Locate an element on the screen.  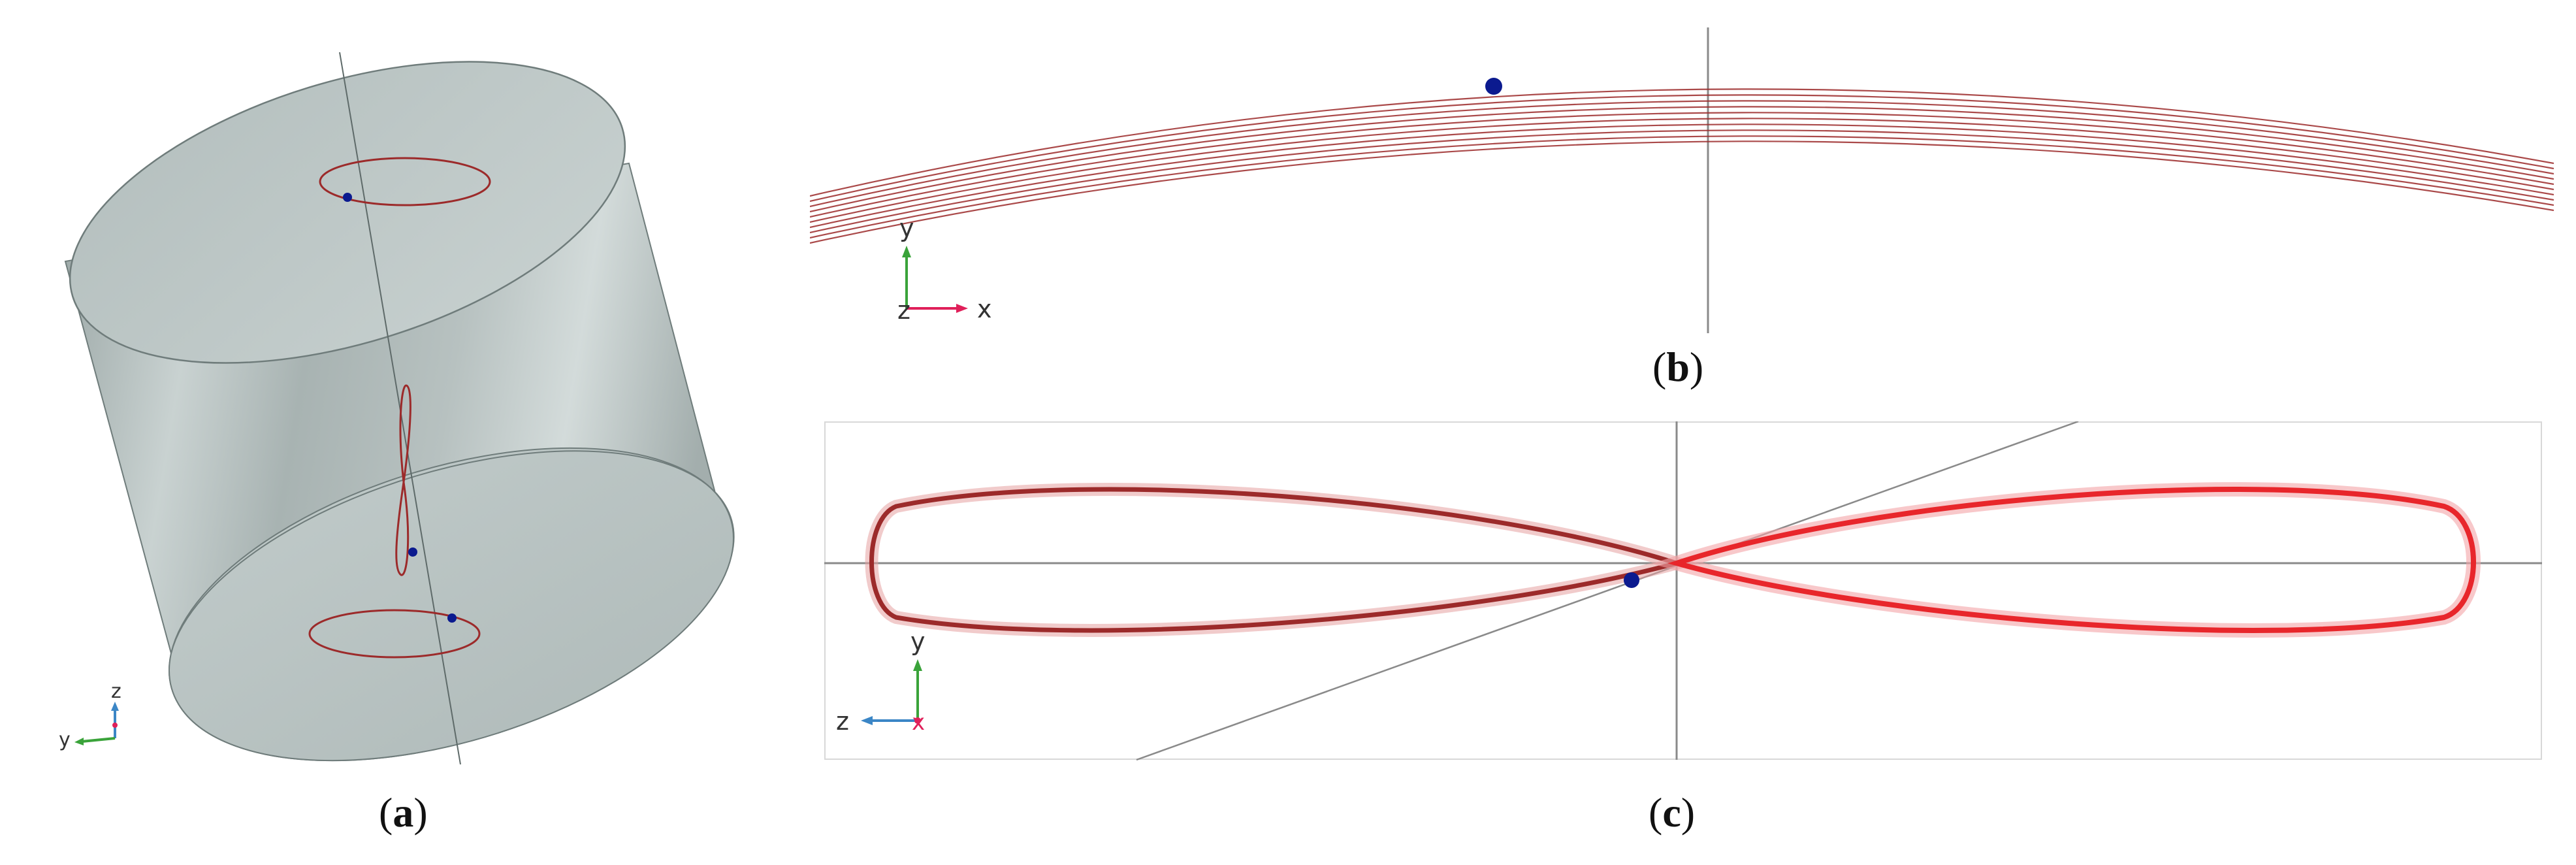
panel-c-right-lobe is located at coordinates (2066, 560).